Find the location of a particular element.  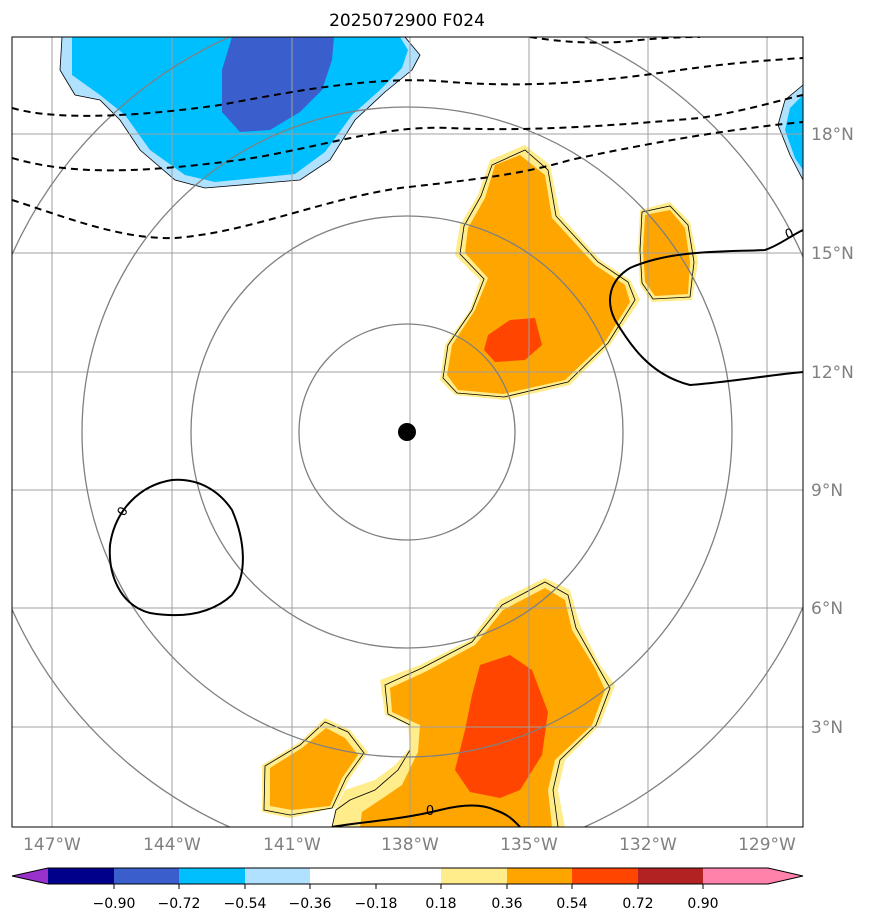

lon-label-144w: 144°W is located at coordinates (172, 845).